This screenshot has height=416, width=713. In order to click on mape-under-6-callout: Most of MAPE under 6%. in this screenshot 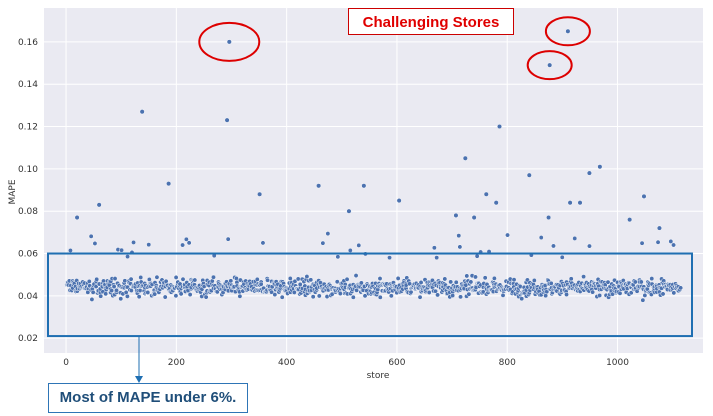, I will do `click(148, 398)`.